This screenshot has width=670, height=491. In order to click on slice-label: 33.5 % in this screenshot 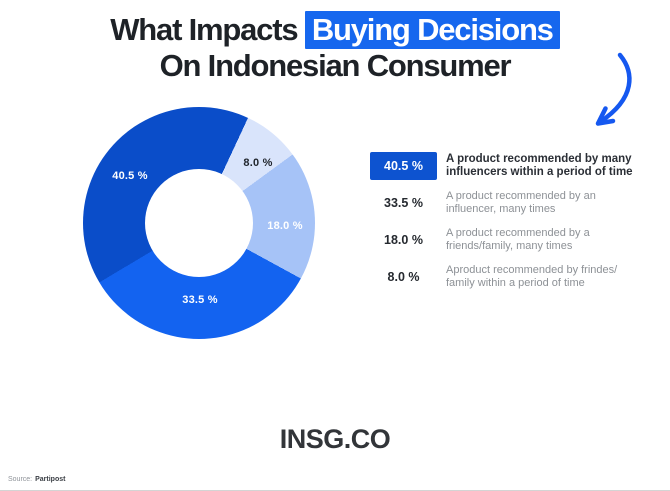, I will do `click(200, 300)`.